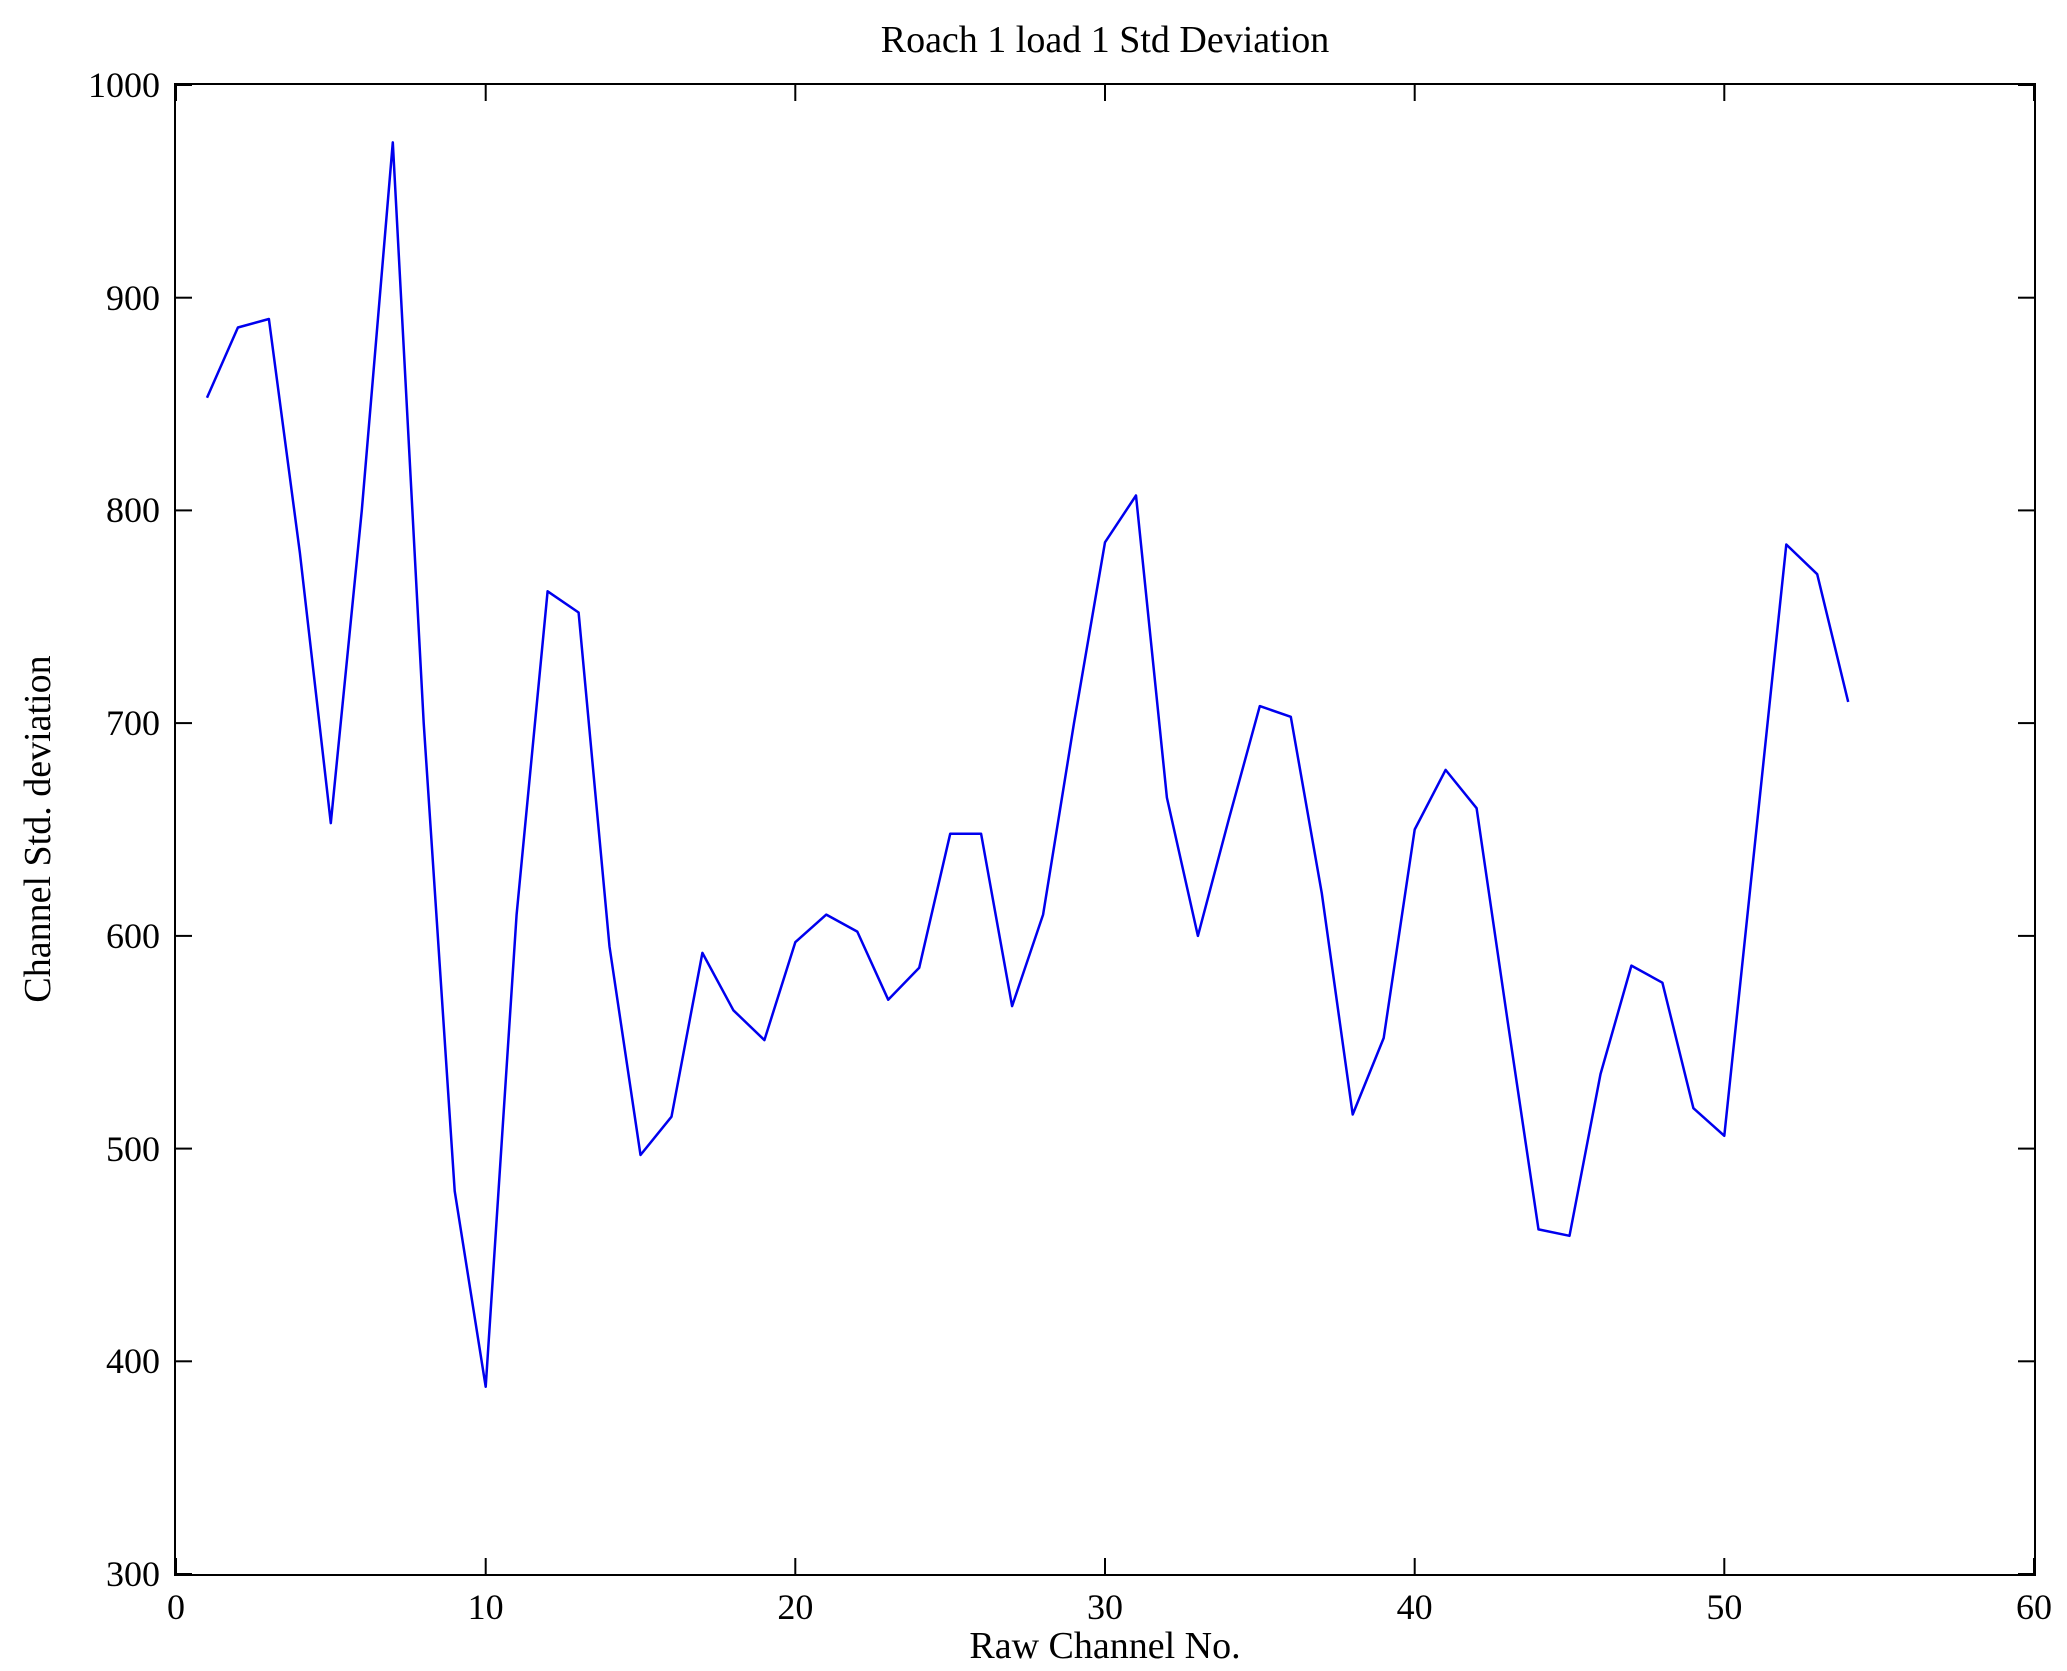  What do you see at coordinates (133, 723) in the screenshot?
I see `y-tick-label: 700` at bounding box center [133, 723].